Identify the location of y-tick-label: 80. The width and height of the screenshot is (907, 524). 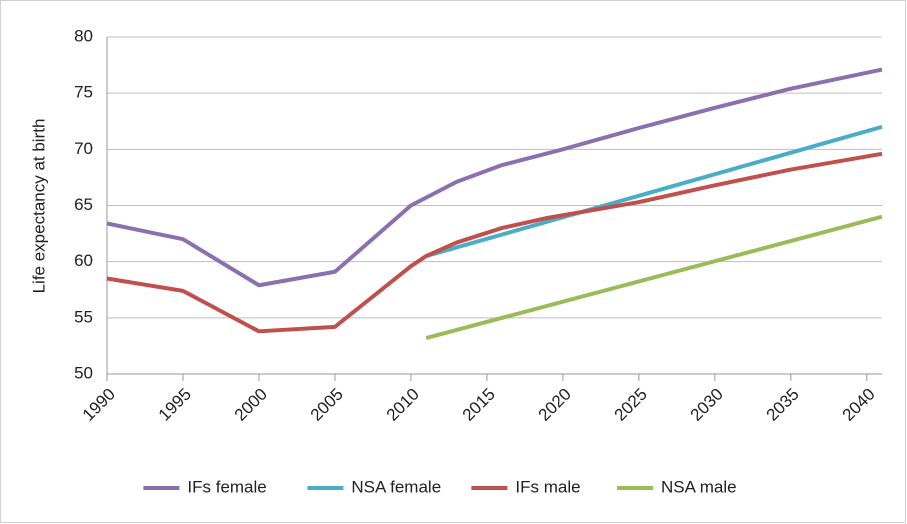
(83, 35).